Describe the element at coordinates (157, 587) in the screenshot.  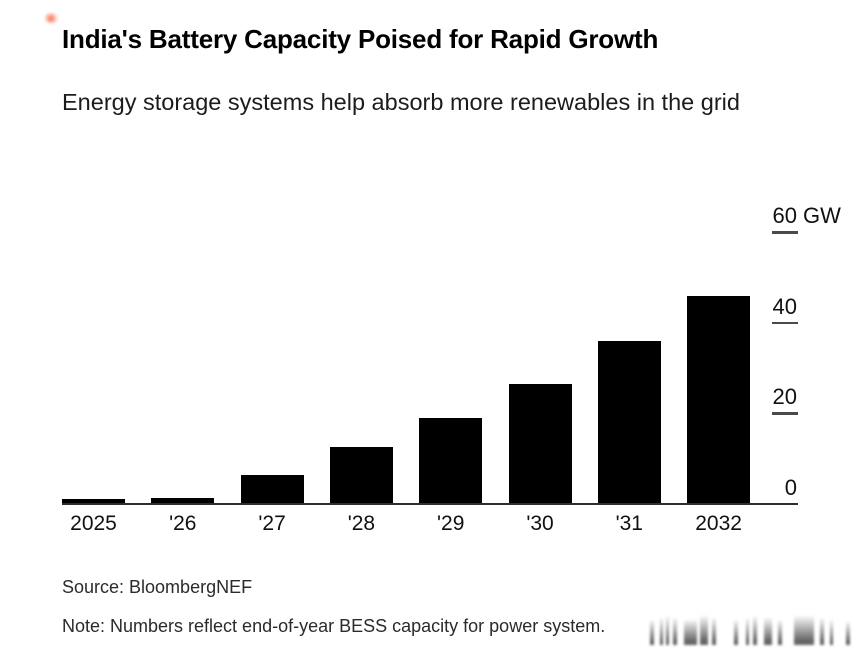
I see `source-text: Source: BloombergNEF` at that location.